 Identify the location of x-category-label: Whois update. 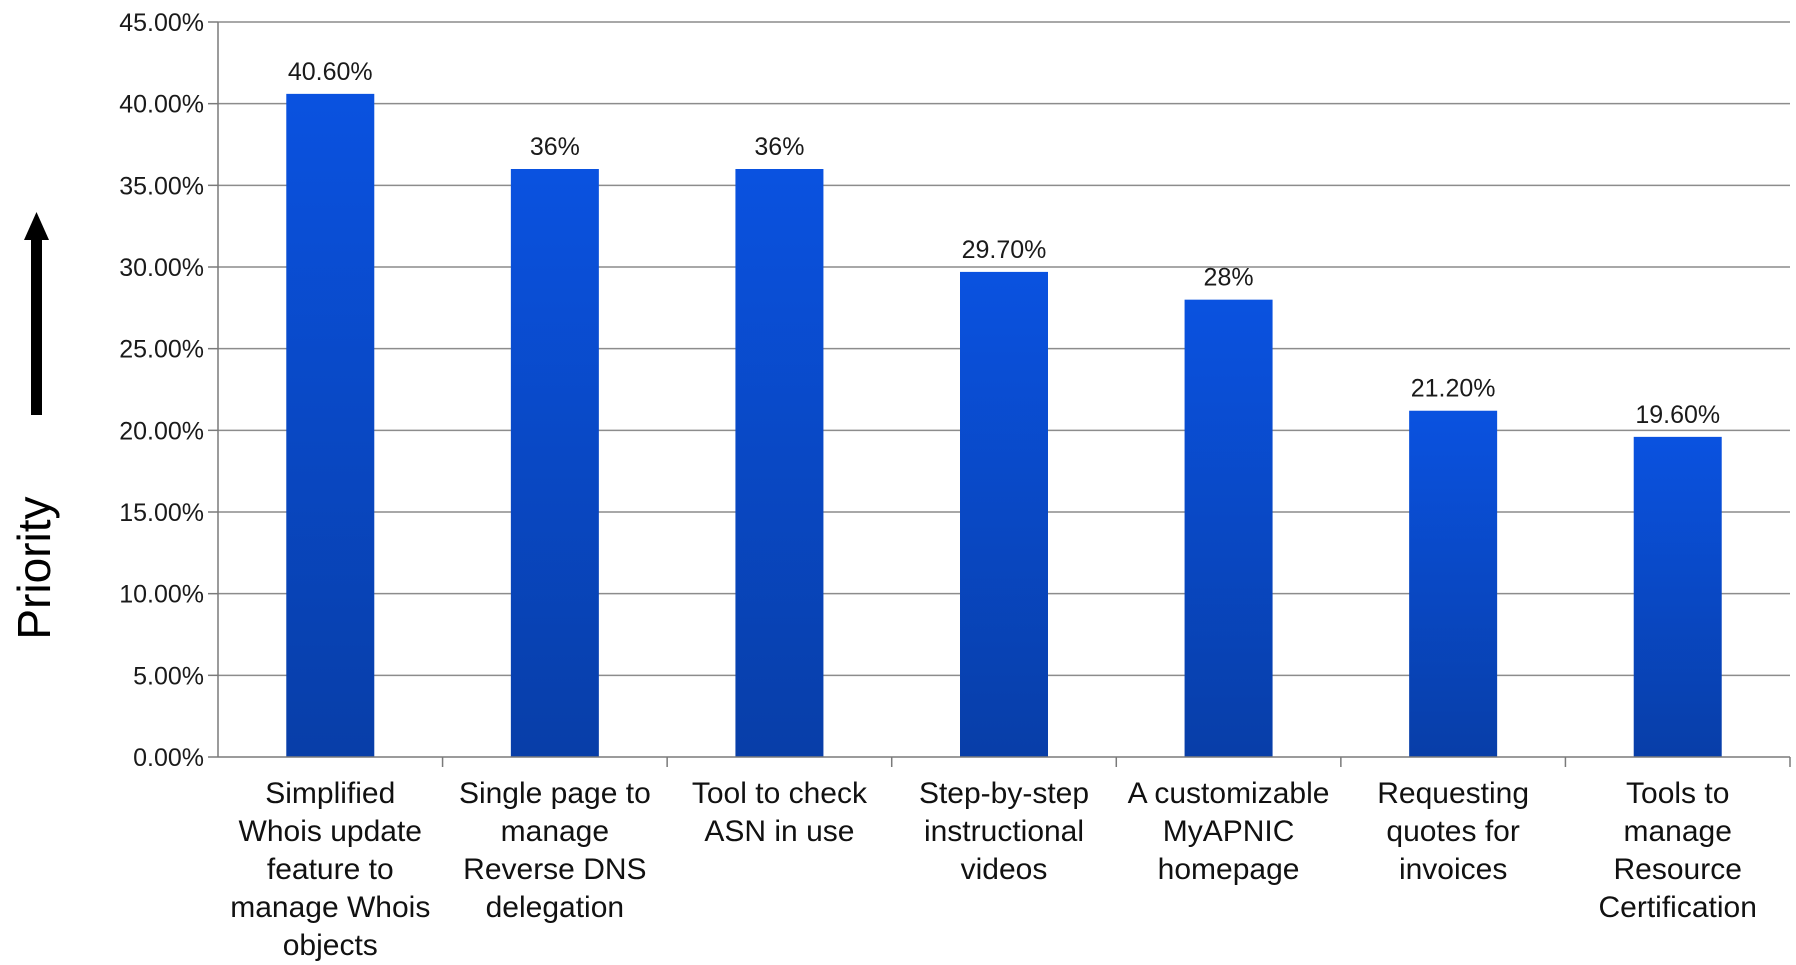
(330, 831).